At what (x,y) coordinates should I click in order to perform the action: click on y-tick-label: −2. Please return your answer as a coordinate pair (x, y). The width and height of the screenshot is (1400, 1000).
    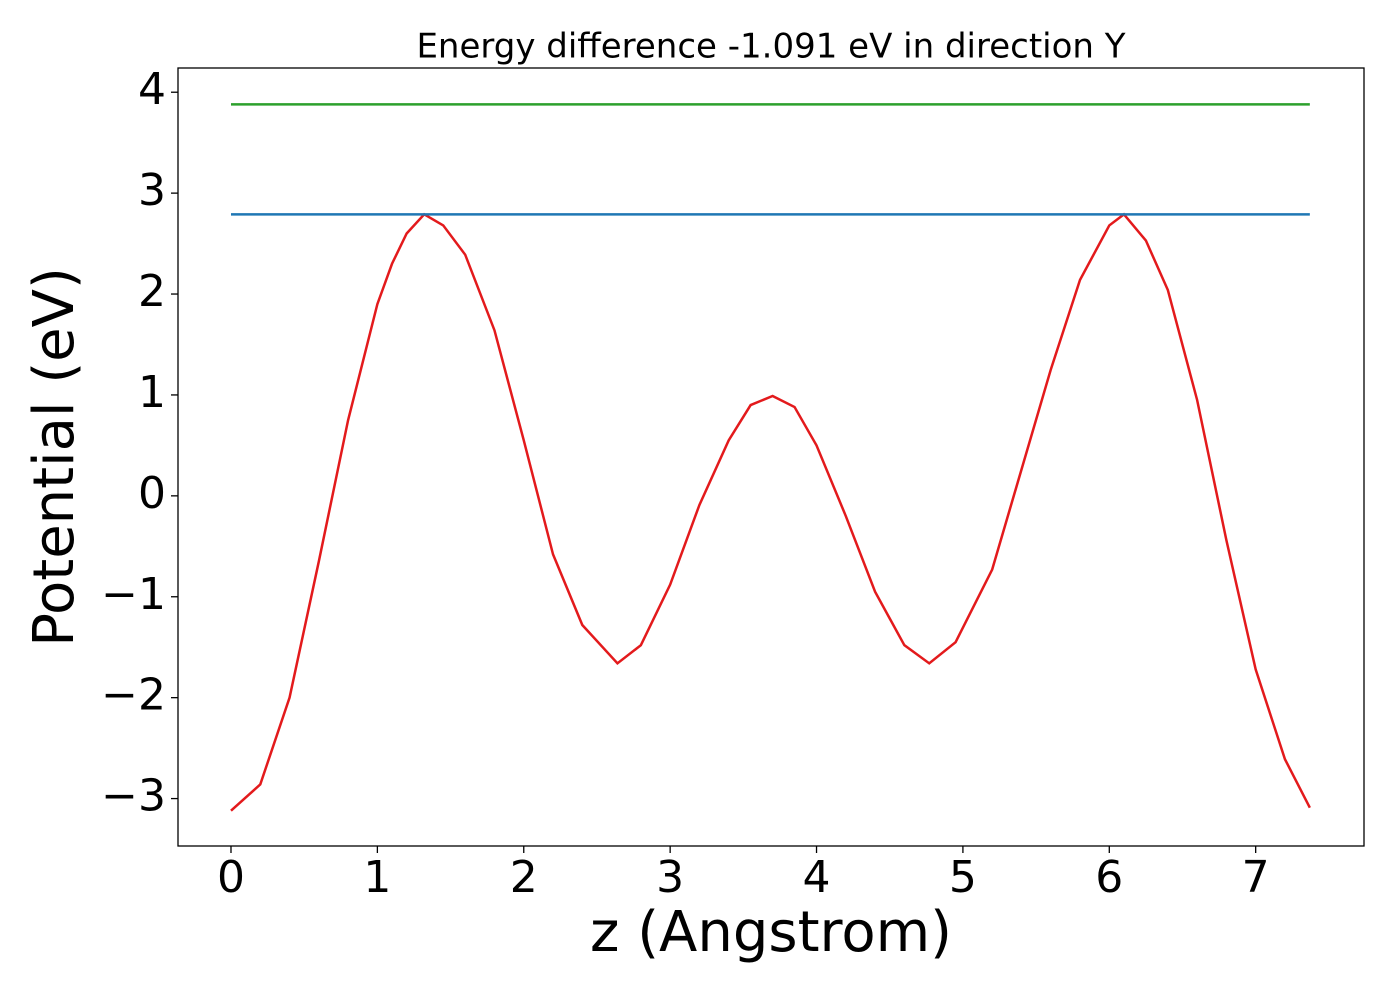
    Looking at the image, I should click on (133, 695).